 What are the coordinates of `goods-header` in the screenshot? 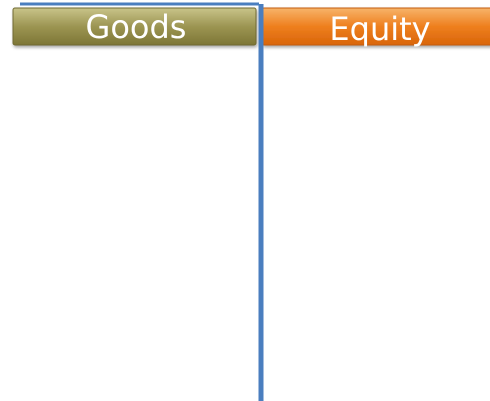 It's located at (134, 26).